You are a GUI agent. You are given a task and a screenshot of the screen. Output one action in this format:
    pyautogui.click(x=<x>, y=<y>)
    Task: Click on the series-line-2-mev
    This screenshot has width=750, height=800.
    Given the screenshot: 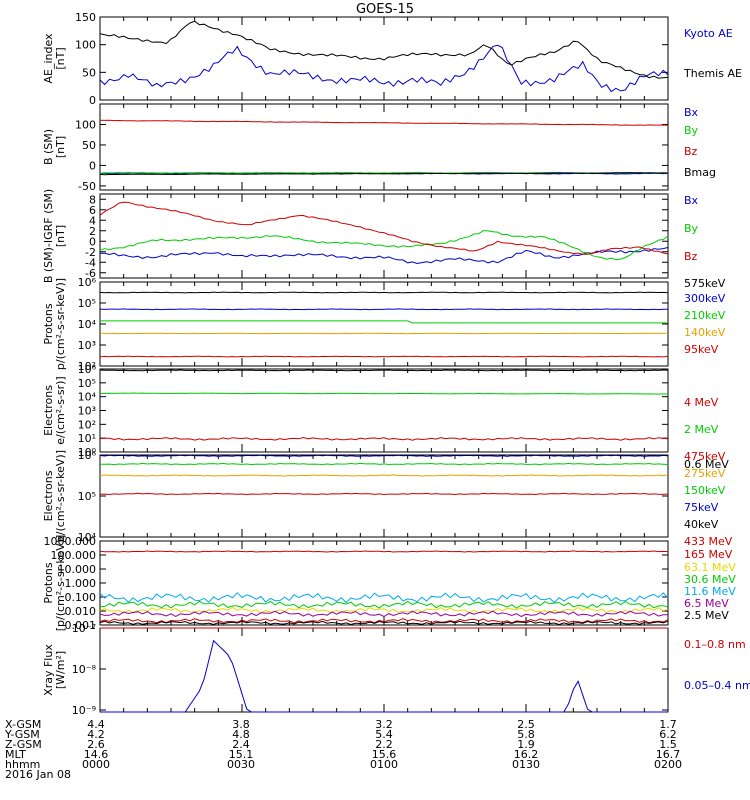 What is the action you would take?
    pyautogui.click(x=384, y=393)
    